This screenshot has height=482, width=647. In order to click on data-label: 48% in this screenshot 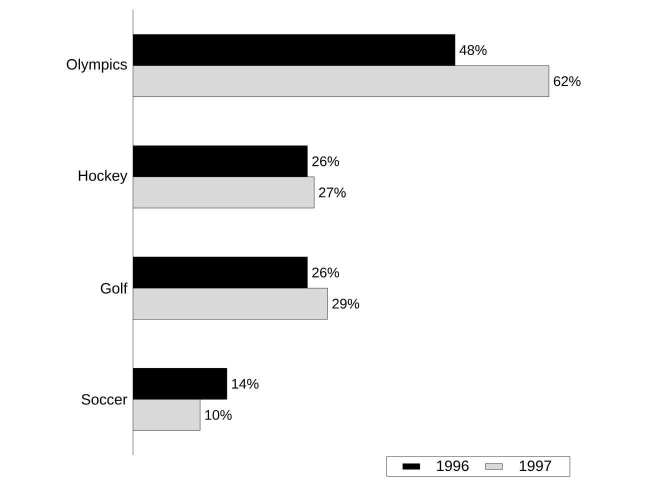, I will do `click(473, 50)`.